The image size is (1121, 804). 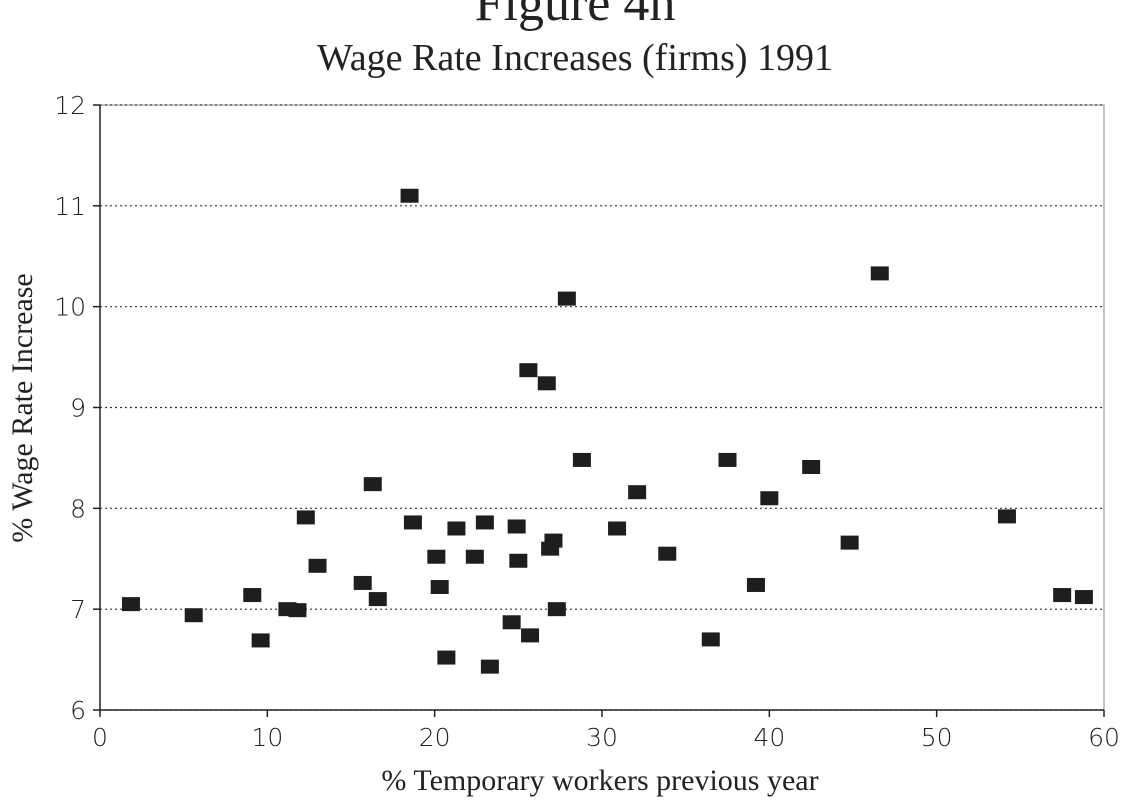 What do you see at coordinates (435, 737) in the screenshot?
I see `x-tick-label: 20` at bounding box center [435, 737].